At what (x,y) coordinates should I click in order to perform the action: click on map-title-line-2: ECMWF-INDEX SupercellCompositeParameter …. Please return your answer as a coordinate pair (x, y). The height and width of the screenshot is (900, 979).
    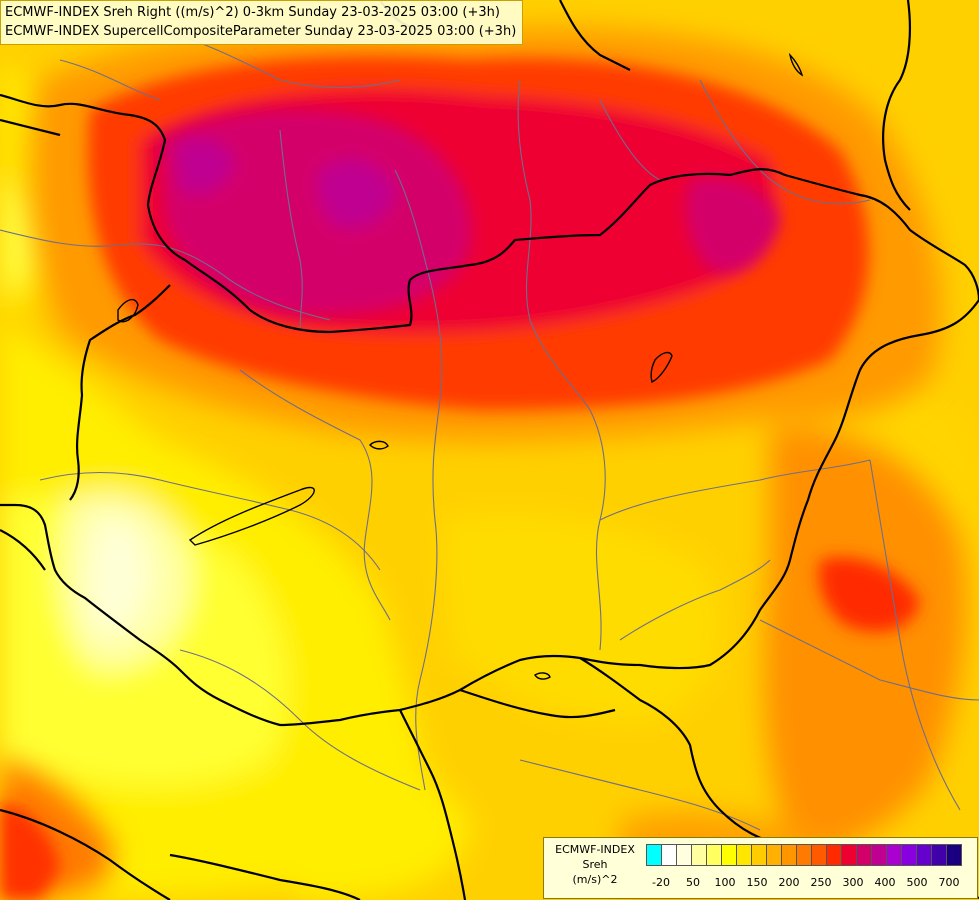
    Looking at the image, I should click on (261, 31).